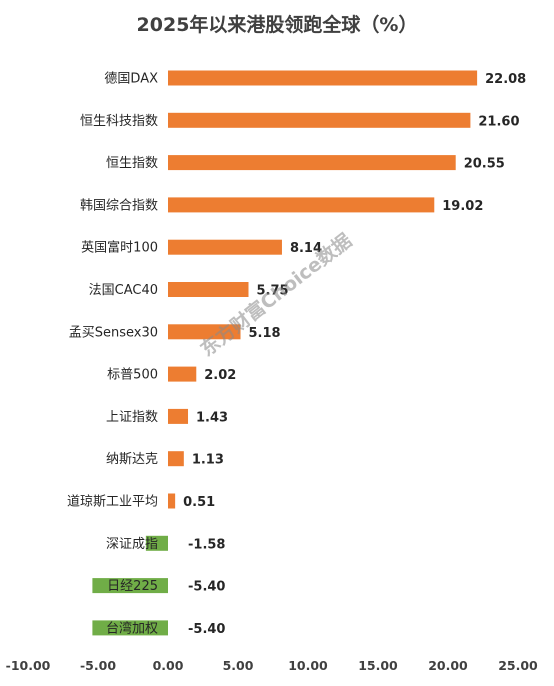  Describe the element at coordinates (208, 460) in the screenshot. I see `value-label-9: 1.13` at that location.